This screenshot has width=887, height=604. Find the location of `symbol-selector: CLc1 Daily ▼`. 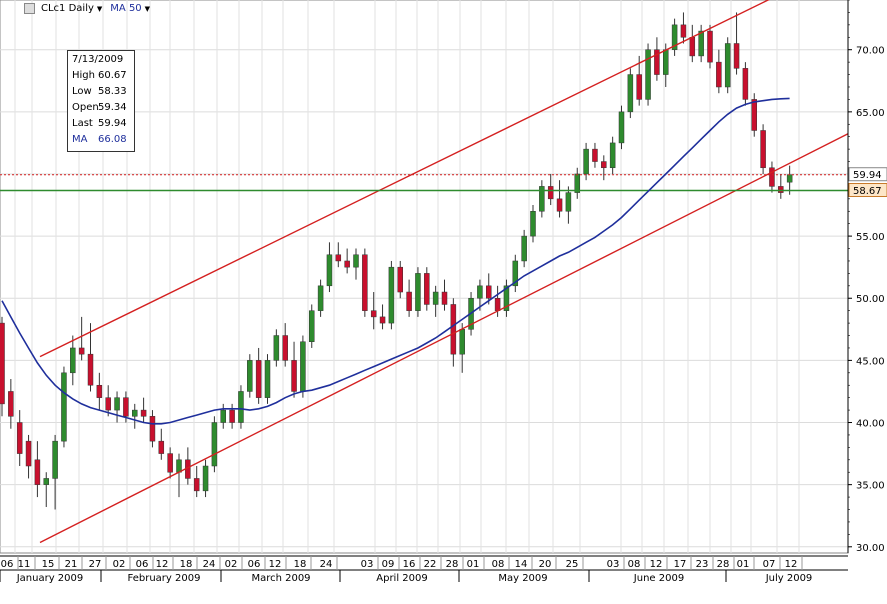

symbol-selector: CLc1 Daily ▼ is located at coordinates (63, 8).